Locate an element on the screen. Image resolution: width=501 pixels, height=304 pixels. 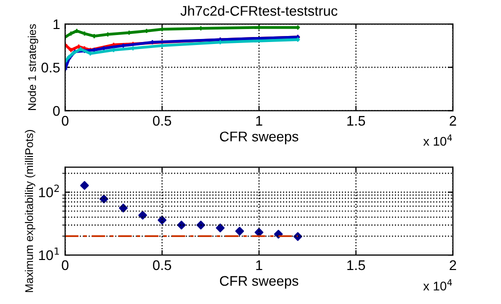
y-tick-label: 0 is located at coordinates (56, 111).